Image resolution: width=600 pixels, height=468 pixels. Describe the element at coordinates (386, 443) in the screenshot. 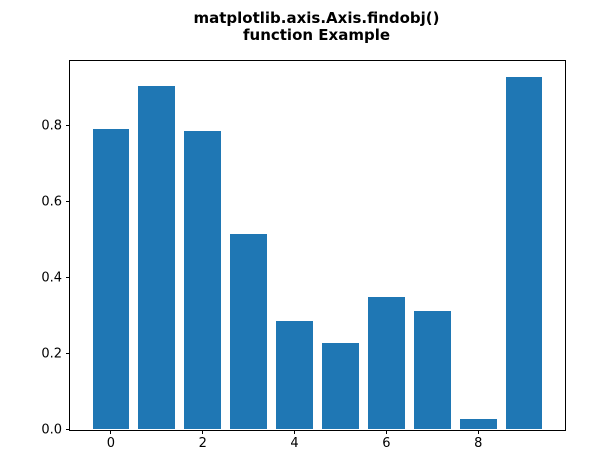

I see `x-tick-label: 6` at that location.